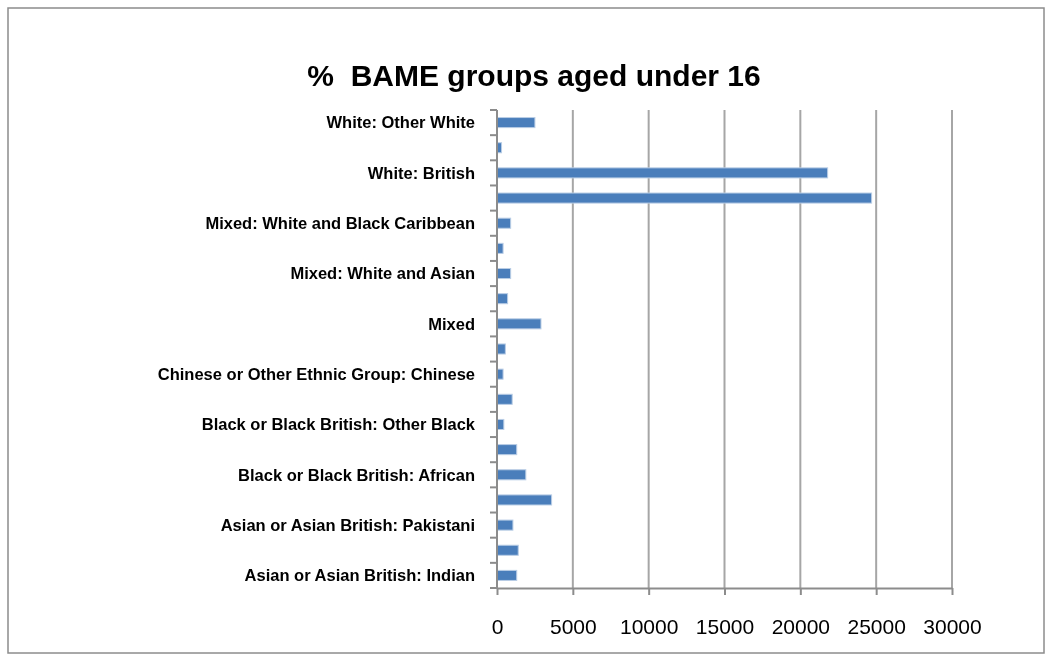  I want to click on y-tick-label: Asian or Asian British: Indian, so click(359, 575).